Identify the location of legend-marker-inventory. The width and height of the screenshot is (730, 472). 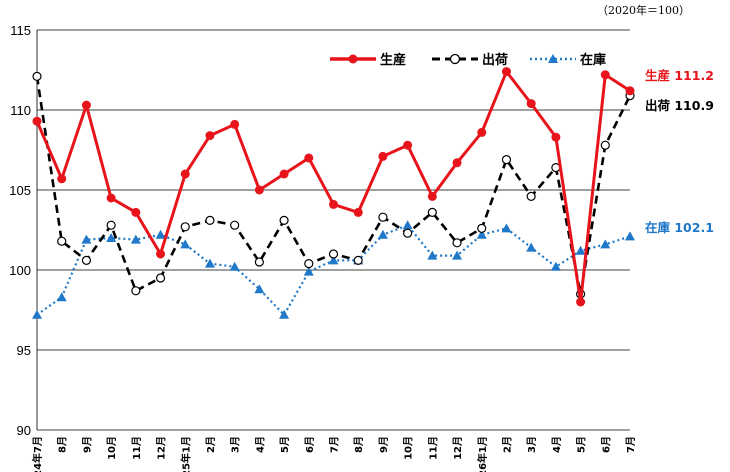
(553, 58).